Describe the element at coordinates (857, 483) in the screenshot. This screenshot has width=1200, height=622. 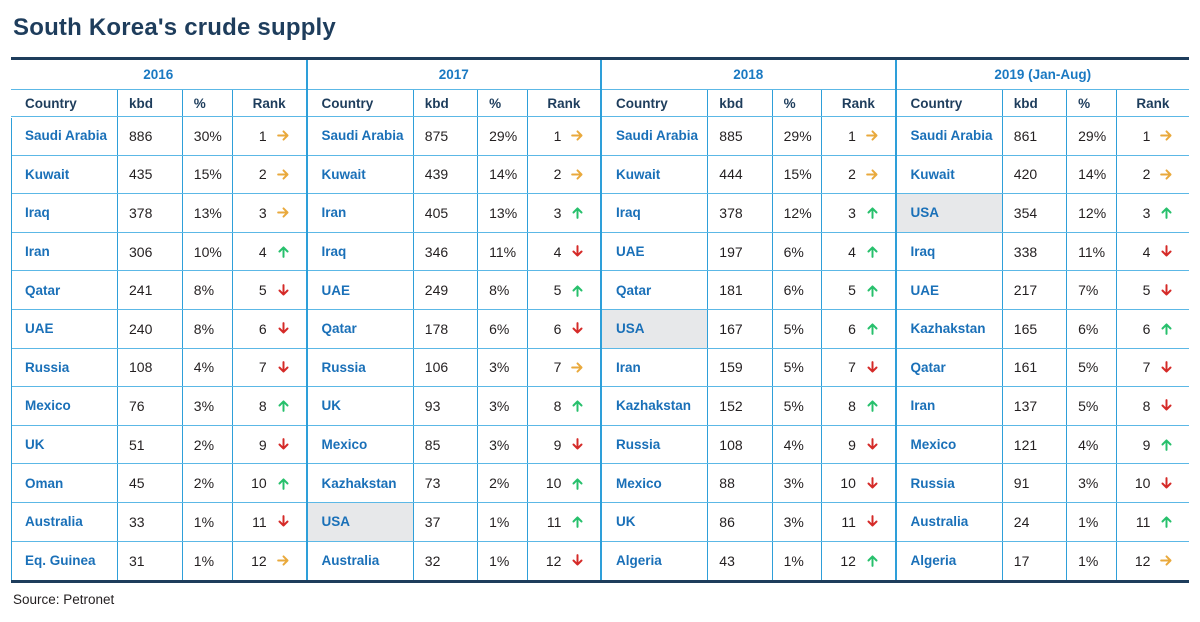
I see `rank-cell: 10` at that location.